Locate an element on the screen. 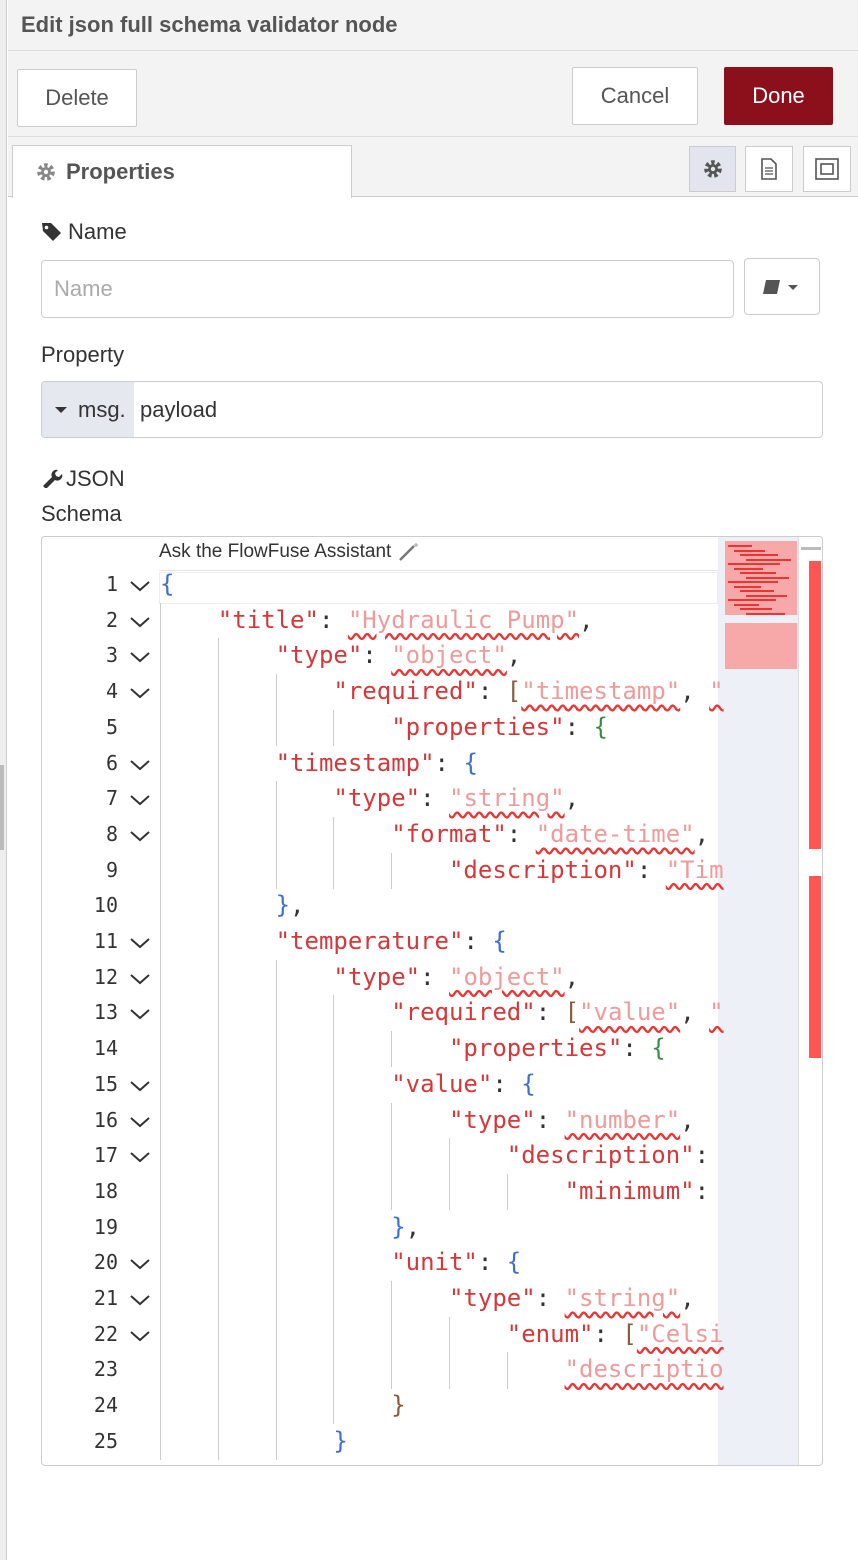  property-input: msg. payload is located at coordinates (432, 409).